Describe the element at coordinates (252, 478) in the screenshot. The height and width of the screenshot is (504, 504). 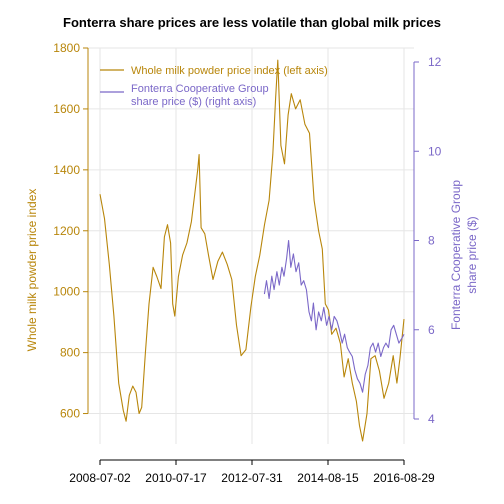
I see `x-tick-label: 2012-07-31` at that location.